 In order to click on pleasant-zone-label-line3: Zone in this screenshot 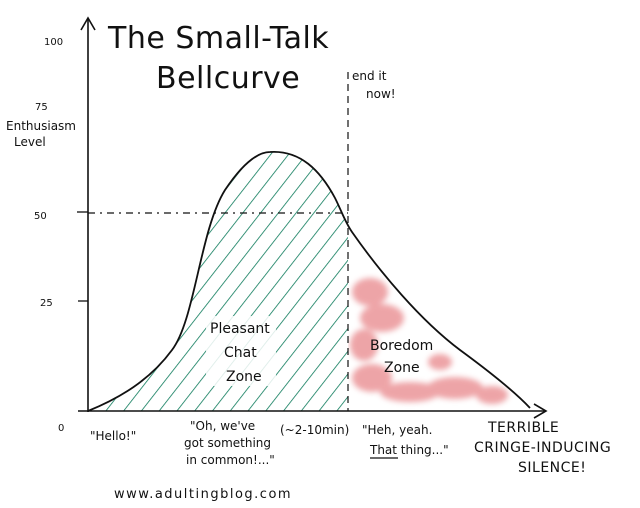, I will do `click(244, 377)`.